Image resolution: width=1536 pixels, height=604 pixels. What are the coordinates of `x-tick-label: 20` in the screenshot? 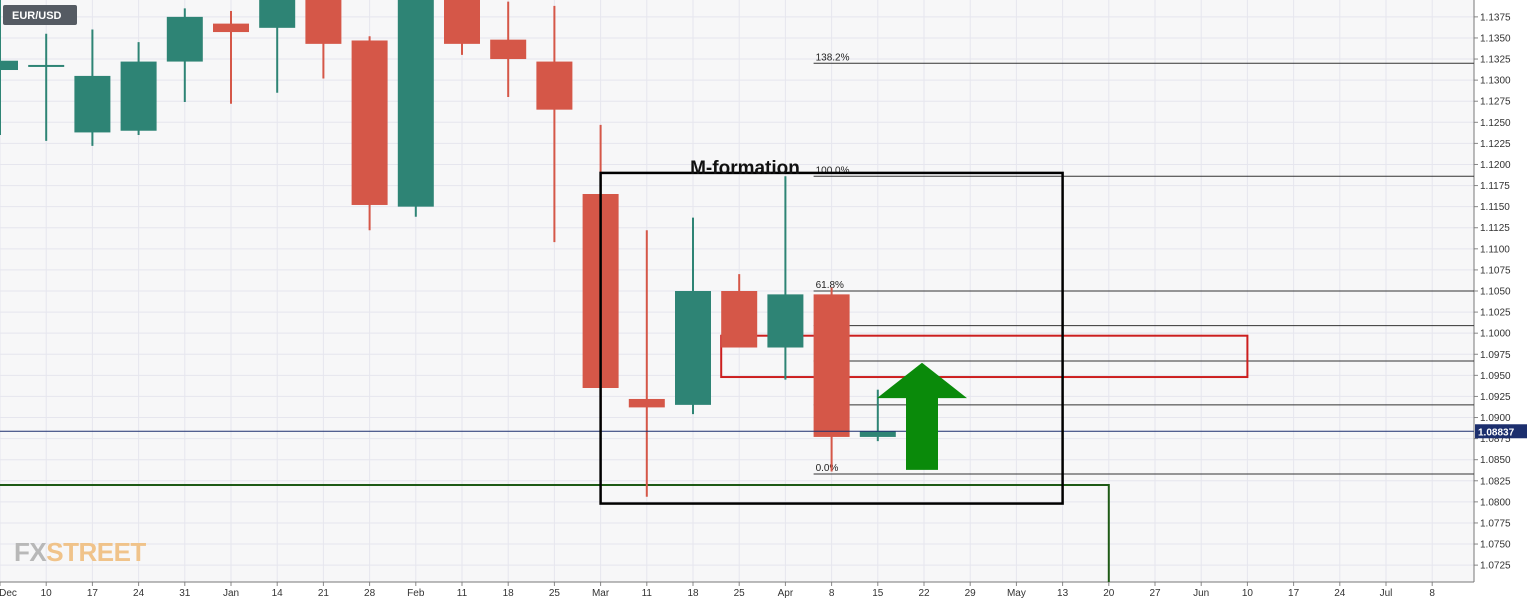 It's located at (1109, 593).